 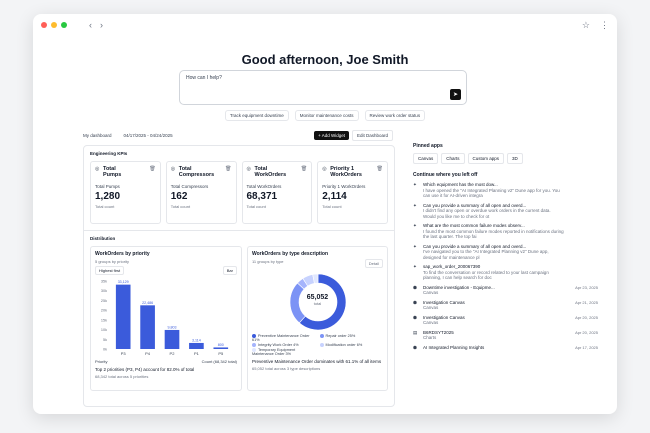 I want to click on app-3d: 3D, so click(x=515, y=158).